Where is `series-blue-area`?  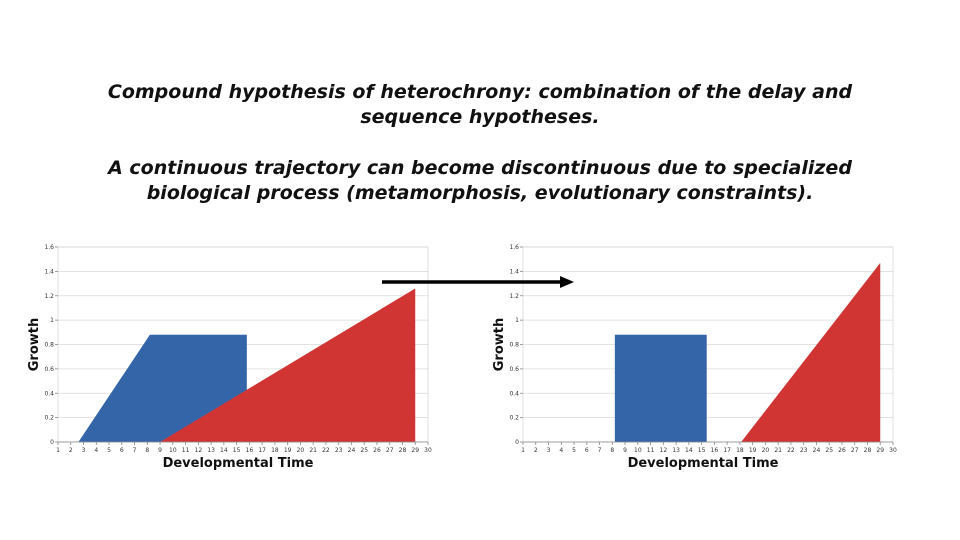
series-blue-area is located at coordinates (660, 388).